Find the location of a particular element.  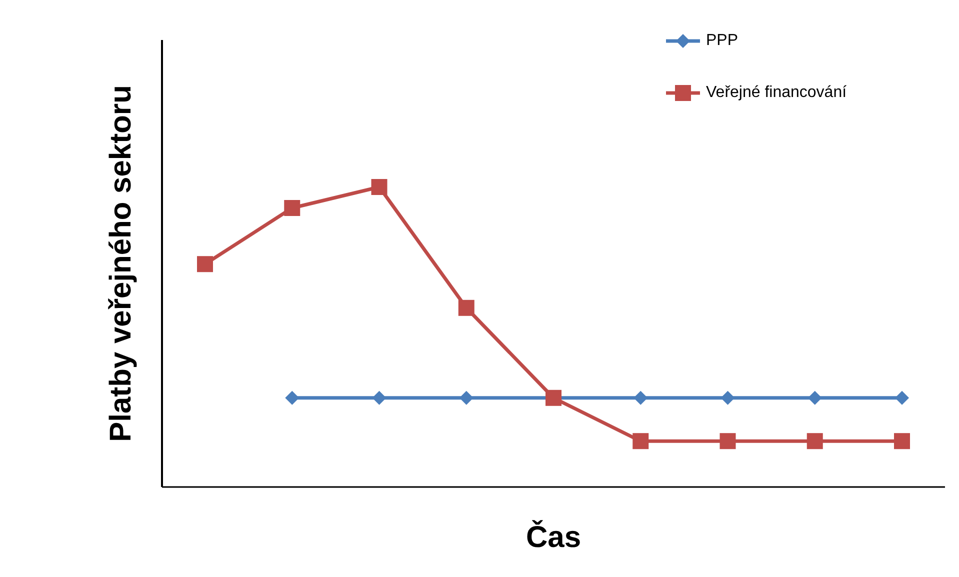

y-axis-title: Platby veřejného sektoru is located at coordinates (121, 263).